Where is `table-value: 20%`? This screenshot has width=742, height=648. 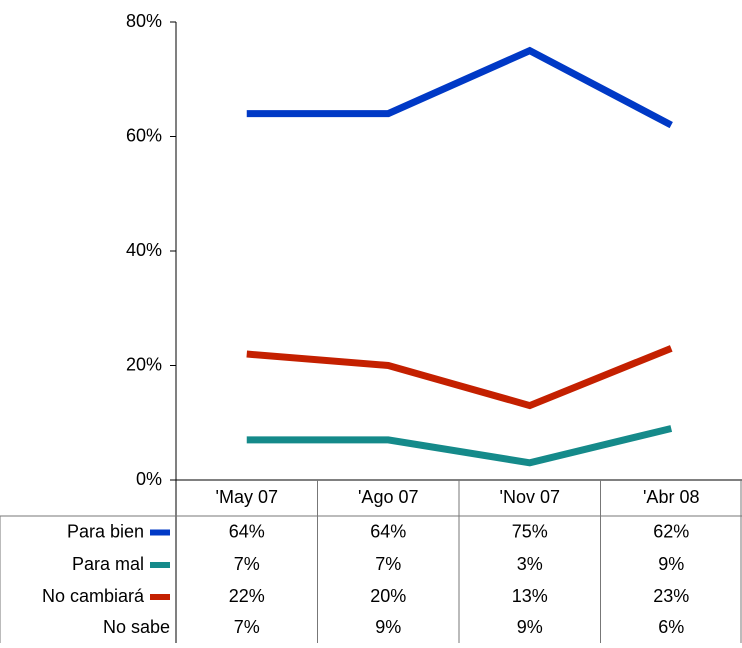 table-value: 20% is located at coordinates (388, 596).